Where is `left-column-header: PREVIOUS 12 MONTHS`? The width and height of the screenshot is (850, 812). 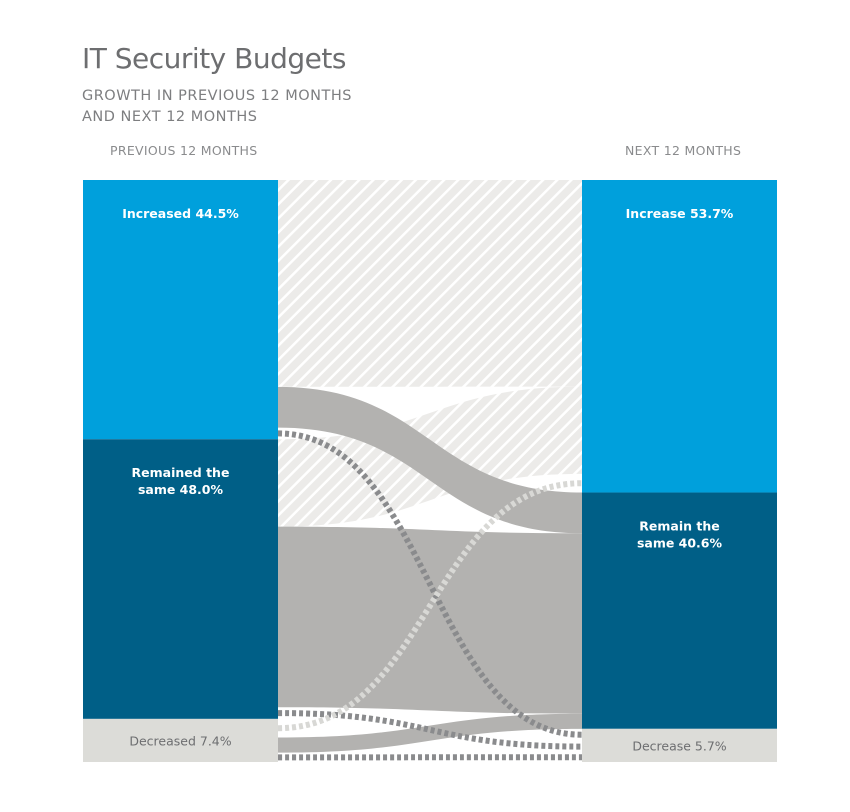 left-column-header: PREVIOUS 12 MONTHS is located at coordinates (184, 150).